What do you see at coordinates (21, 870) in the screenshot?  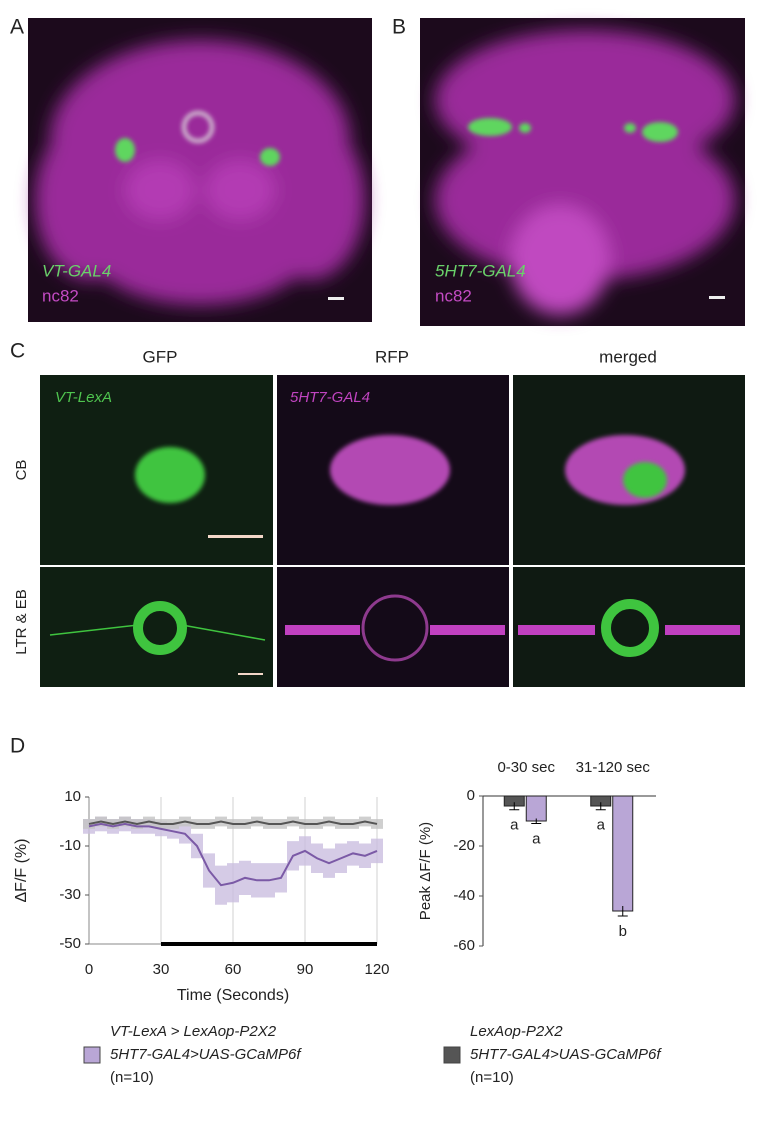 I see `y-axis-label: ΔF/F (%)` at bounding box center [21, 870].